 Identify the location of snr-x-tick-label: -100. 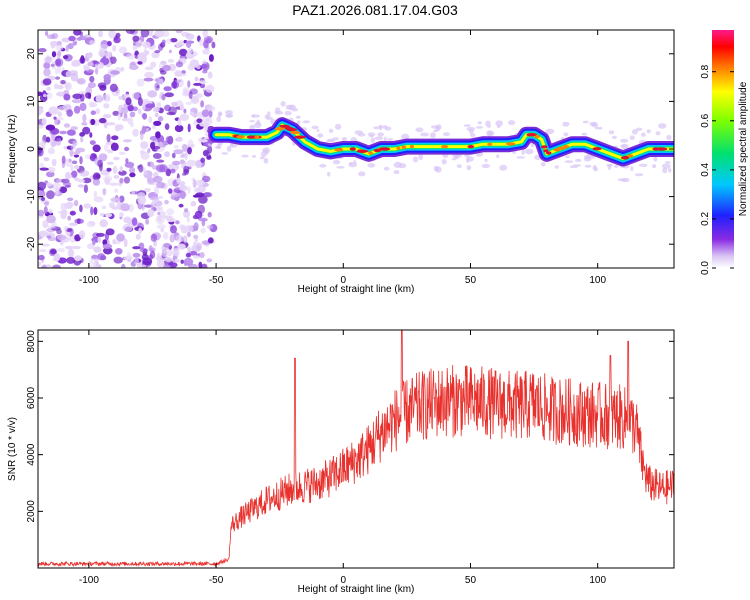
(89, 580).